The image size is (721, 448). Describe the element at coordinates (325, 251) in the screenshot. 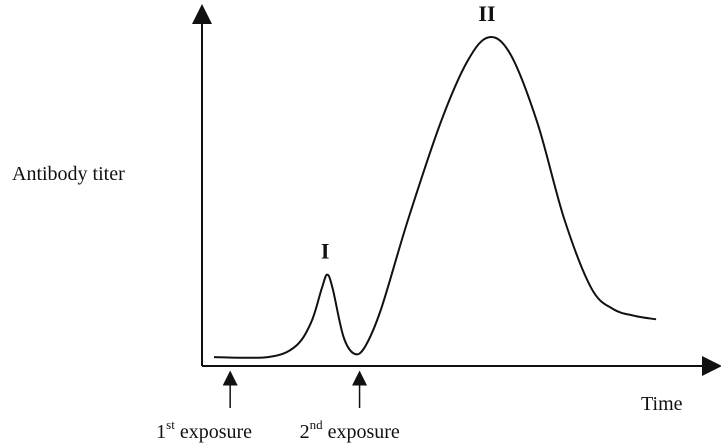

I see `peak-label-1: I` at that location.